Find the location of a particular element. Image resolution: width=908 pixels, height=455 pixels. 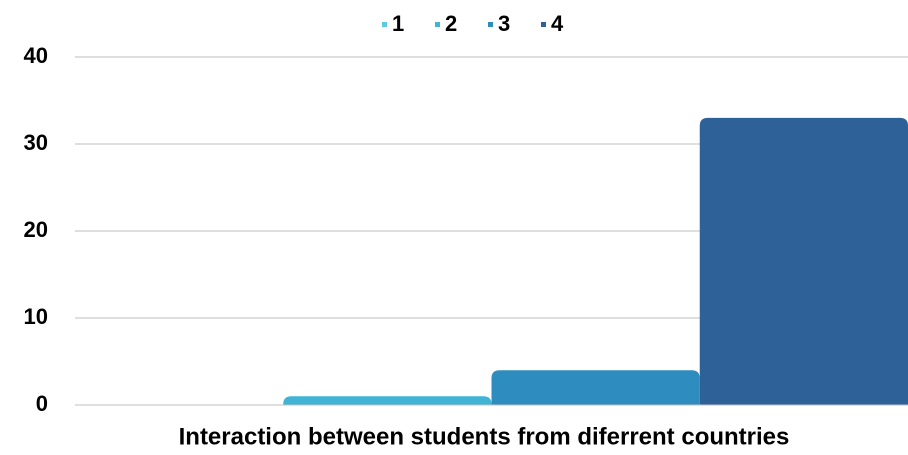

y-tick-label: 40 is located at coordinates (36, 55).